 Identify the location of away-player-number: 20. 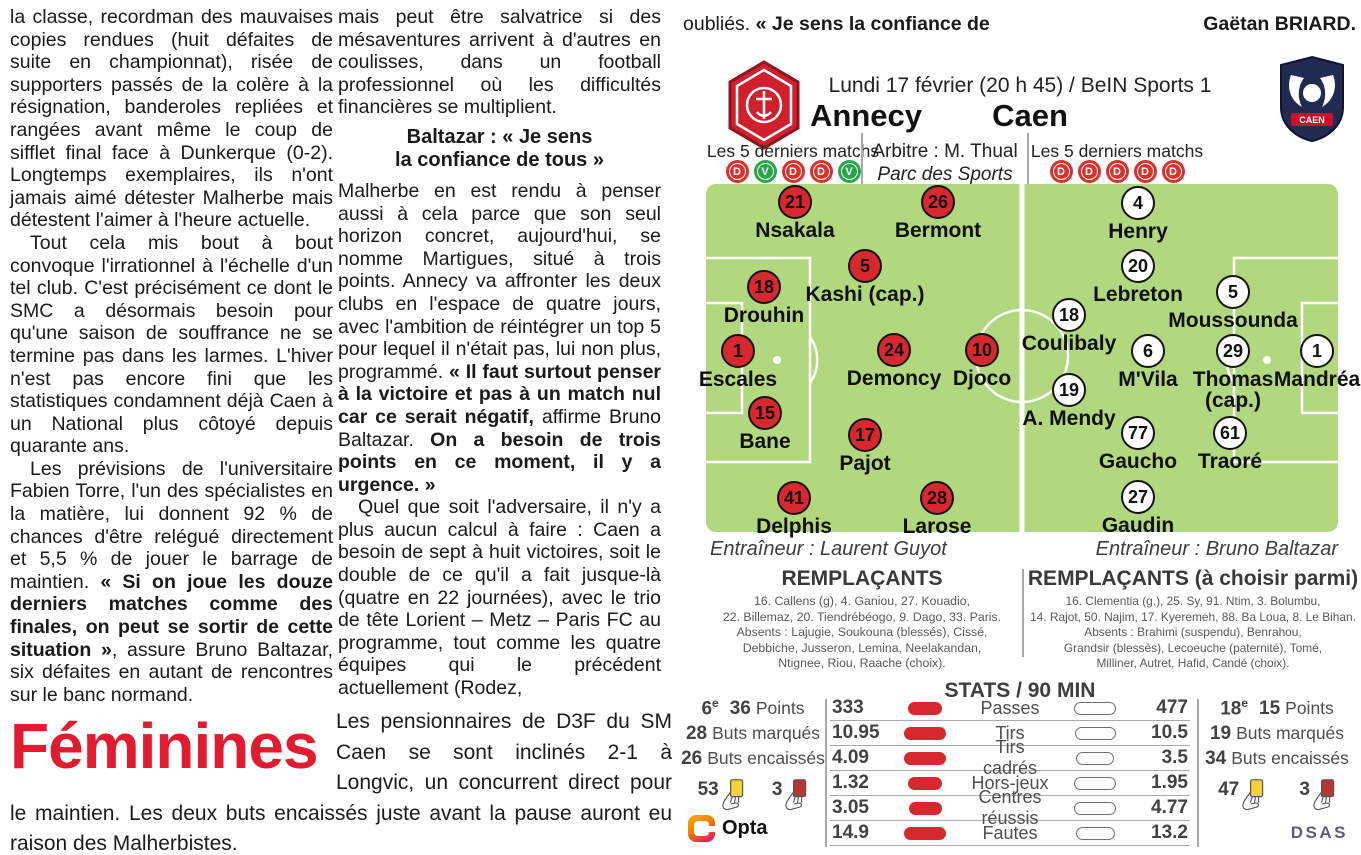
(1138, 266).